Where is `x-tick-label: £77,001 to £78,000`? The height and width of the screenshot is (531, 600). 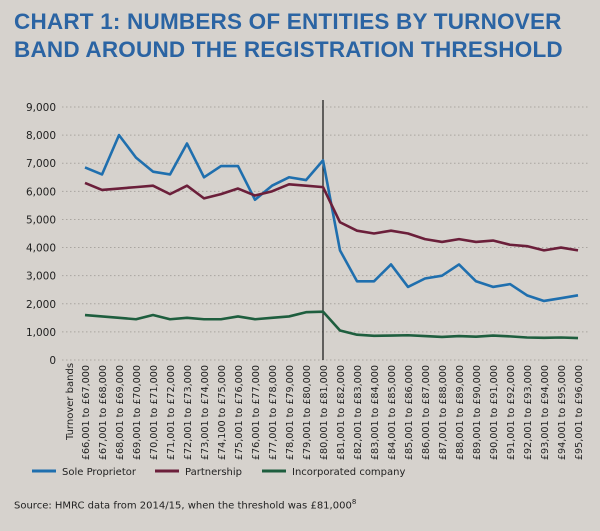 x-tick-label: £77,001 to £78,000 is located at coordinates (273, 412).